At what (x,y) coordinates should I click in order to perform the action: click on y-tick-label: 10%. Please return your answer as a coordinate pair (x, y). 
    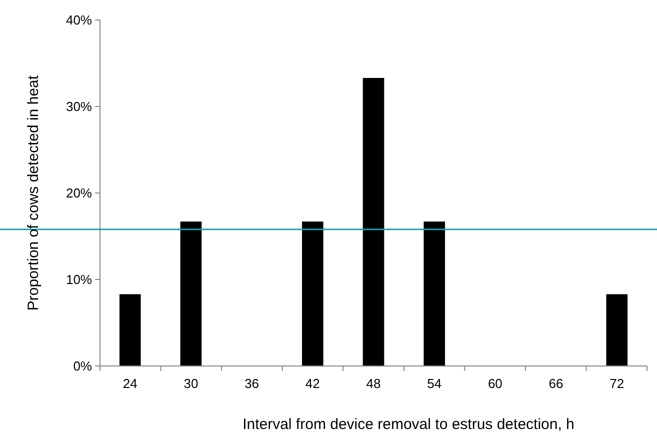
    Looking at the image, I should click on (79, 280).